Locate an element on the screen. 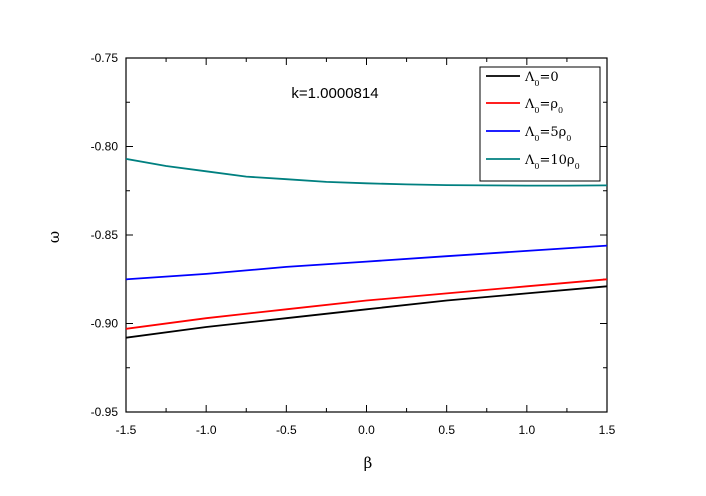  x-tick-label: 1.0 is located at coordinates (526, 430).